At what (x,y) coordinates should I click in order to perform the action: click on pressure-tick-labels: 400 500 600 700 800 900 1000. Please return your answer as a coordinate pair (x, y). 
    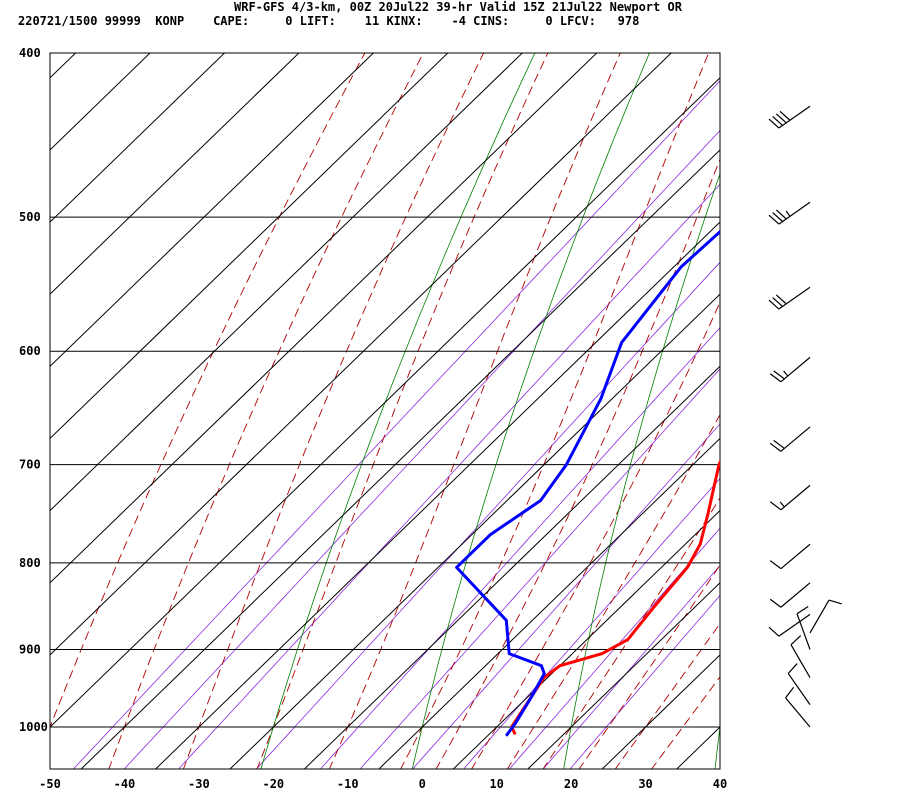
    Looking at the image, I should click on (33, 390).